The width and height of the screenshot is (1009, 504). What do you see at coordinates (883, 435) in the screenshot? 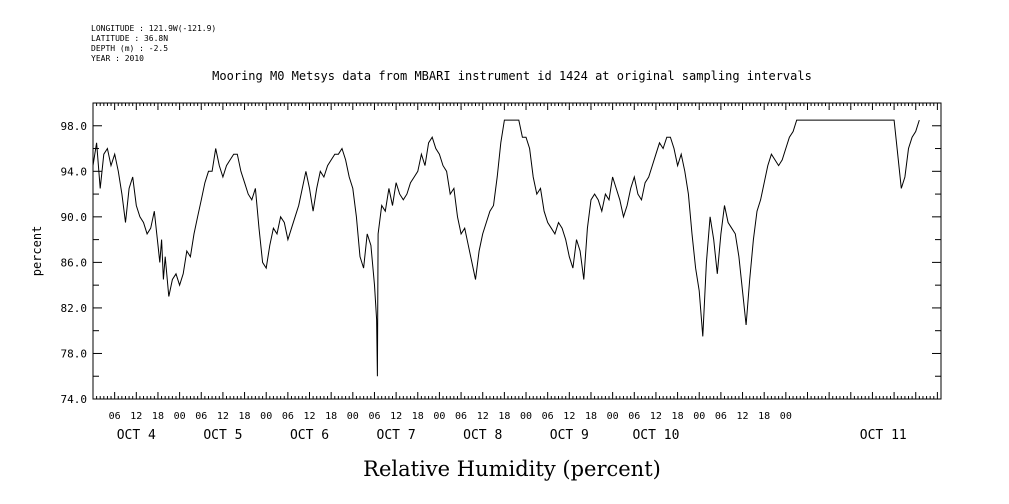
I see `x-day-label: OCT 11` at bounding box center [883, 435].